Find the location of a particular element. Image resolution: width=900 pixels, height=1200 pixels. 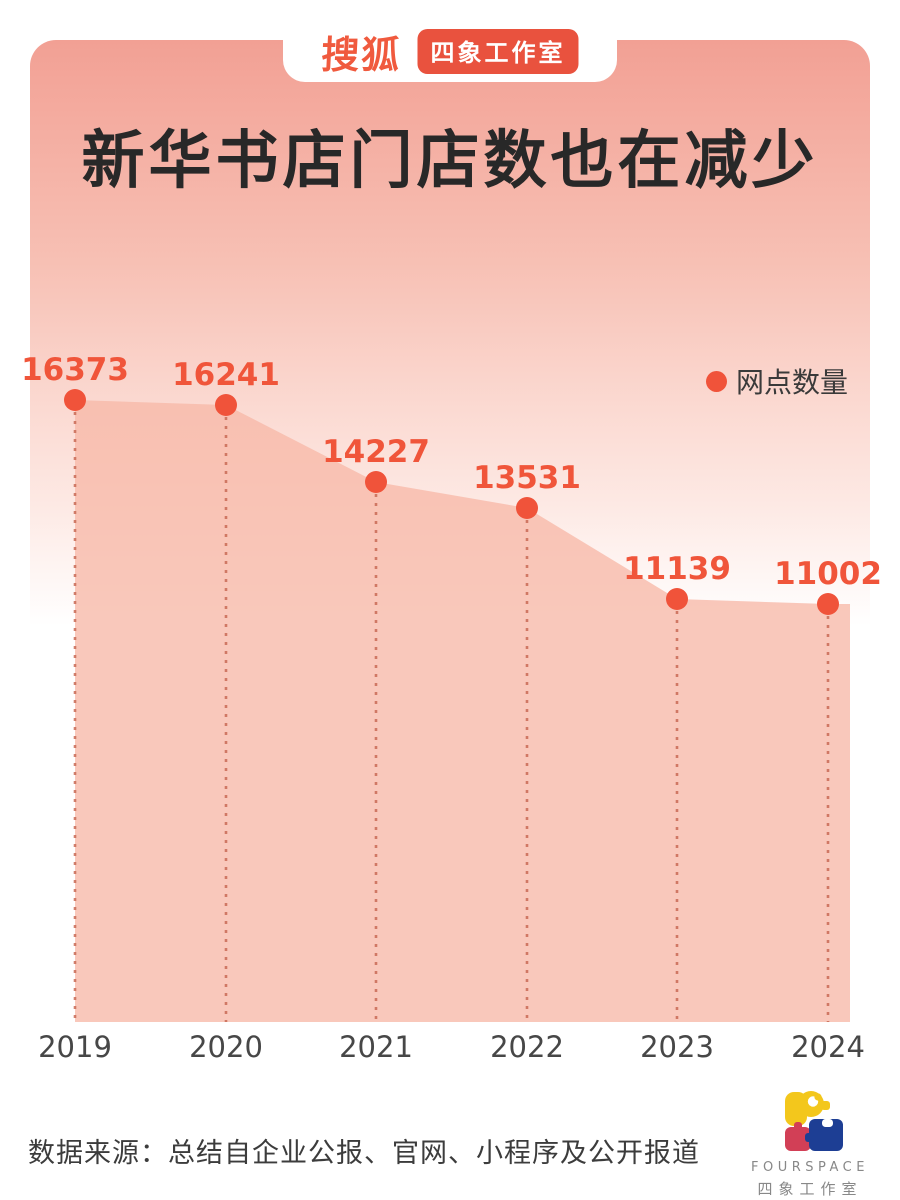

x-axis-label: 2019 is located at coordinates (75, 1047).